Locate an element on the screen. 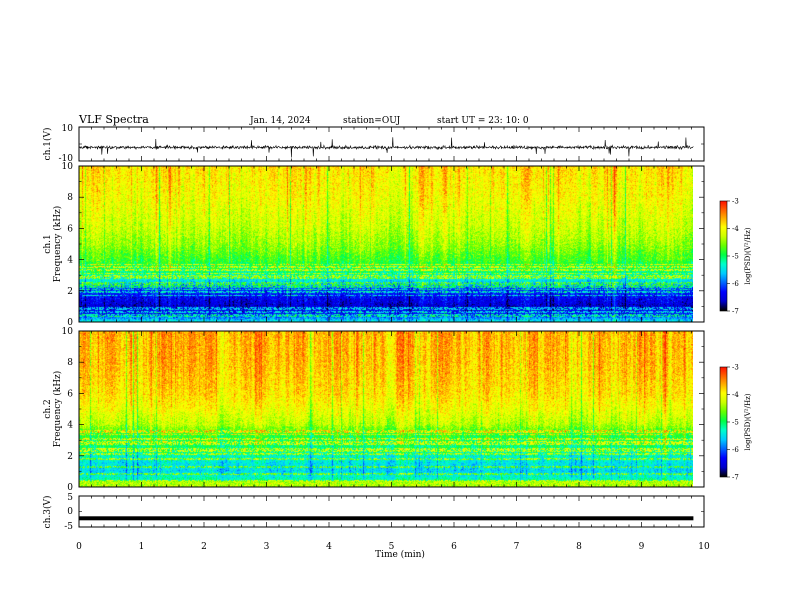 The width and height of the screenshot is (792, 612). x-tick-label: 9 is located at coordinates (642, 547).